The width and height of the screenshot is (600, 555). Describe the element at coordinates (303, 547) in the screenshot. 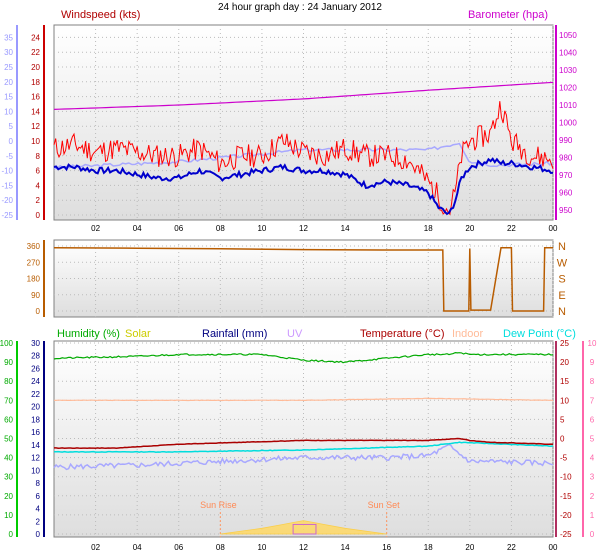

I see `temp-x-tick: 12` at that location.